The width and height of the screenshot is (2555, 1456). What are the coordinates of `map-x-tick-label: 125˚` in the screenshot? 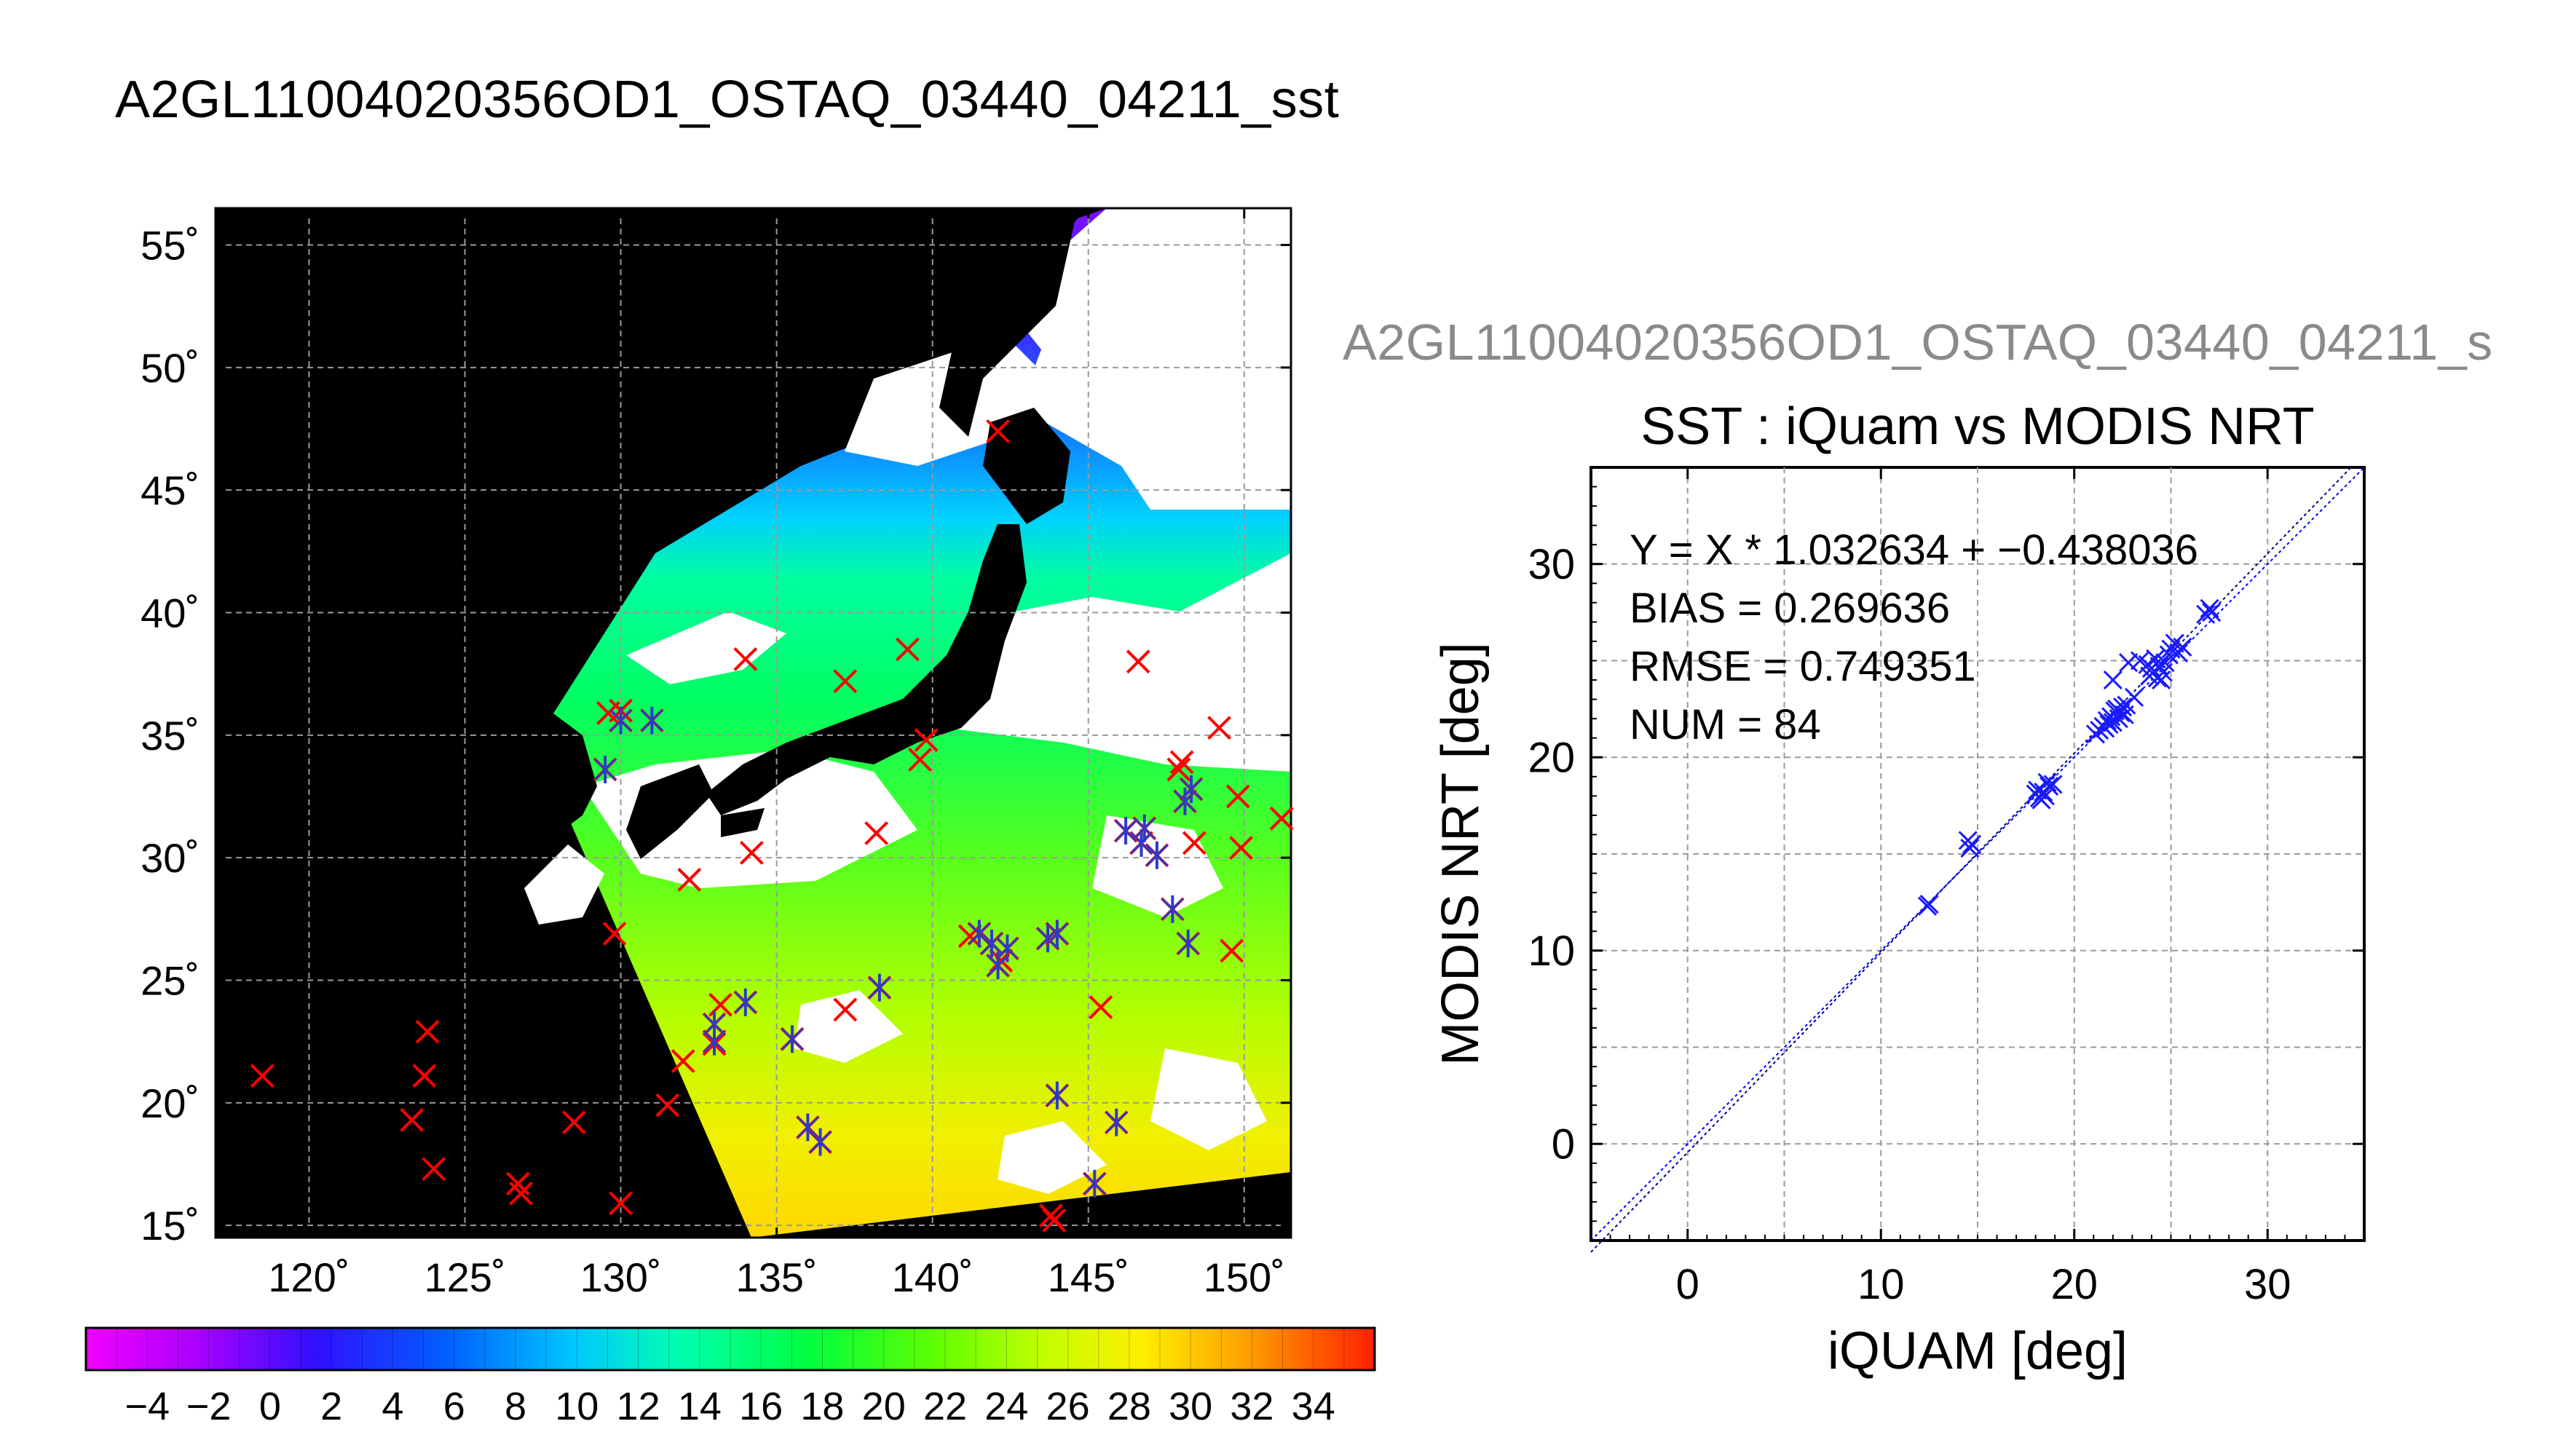 It's located at (464, 1277).